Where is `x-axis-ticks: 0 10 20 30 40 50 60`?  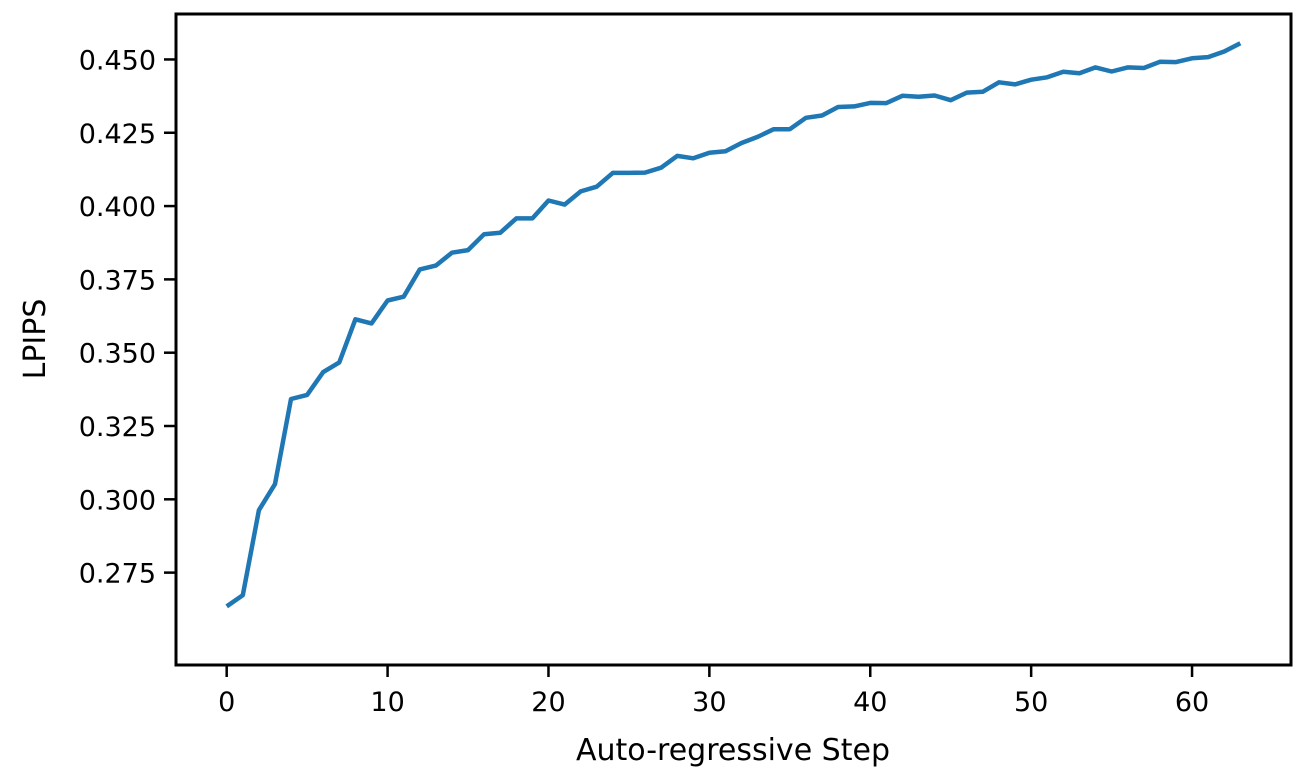 x-axis-ticks: 0 10 20 30 40 50 60 is located at coordinates (713, 691).